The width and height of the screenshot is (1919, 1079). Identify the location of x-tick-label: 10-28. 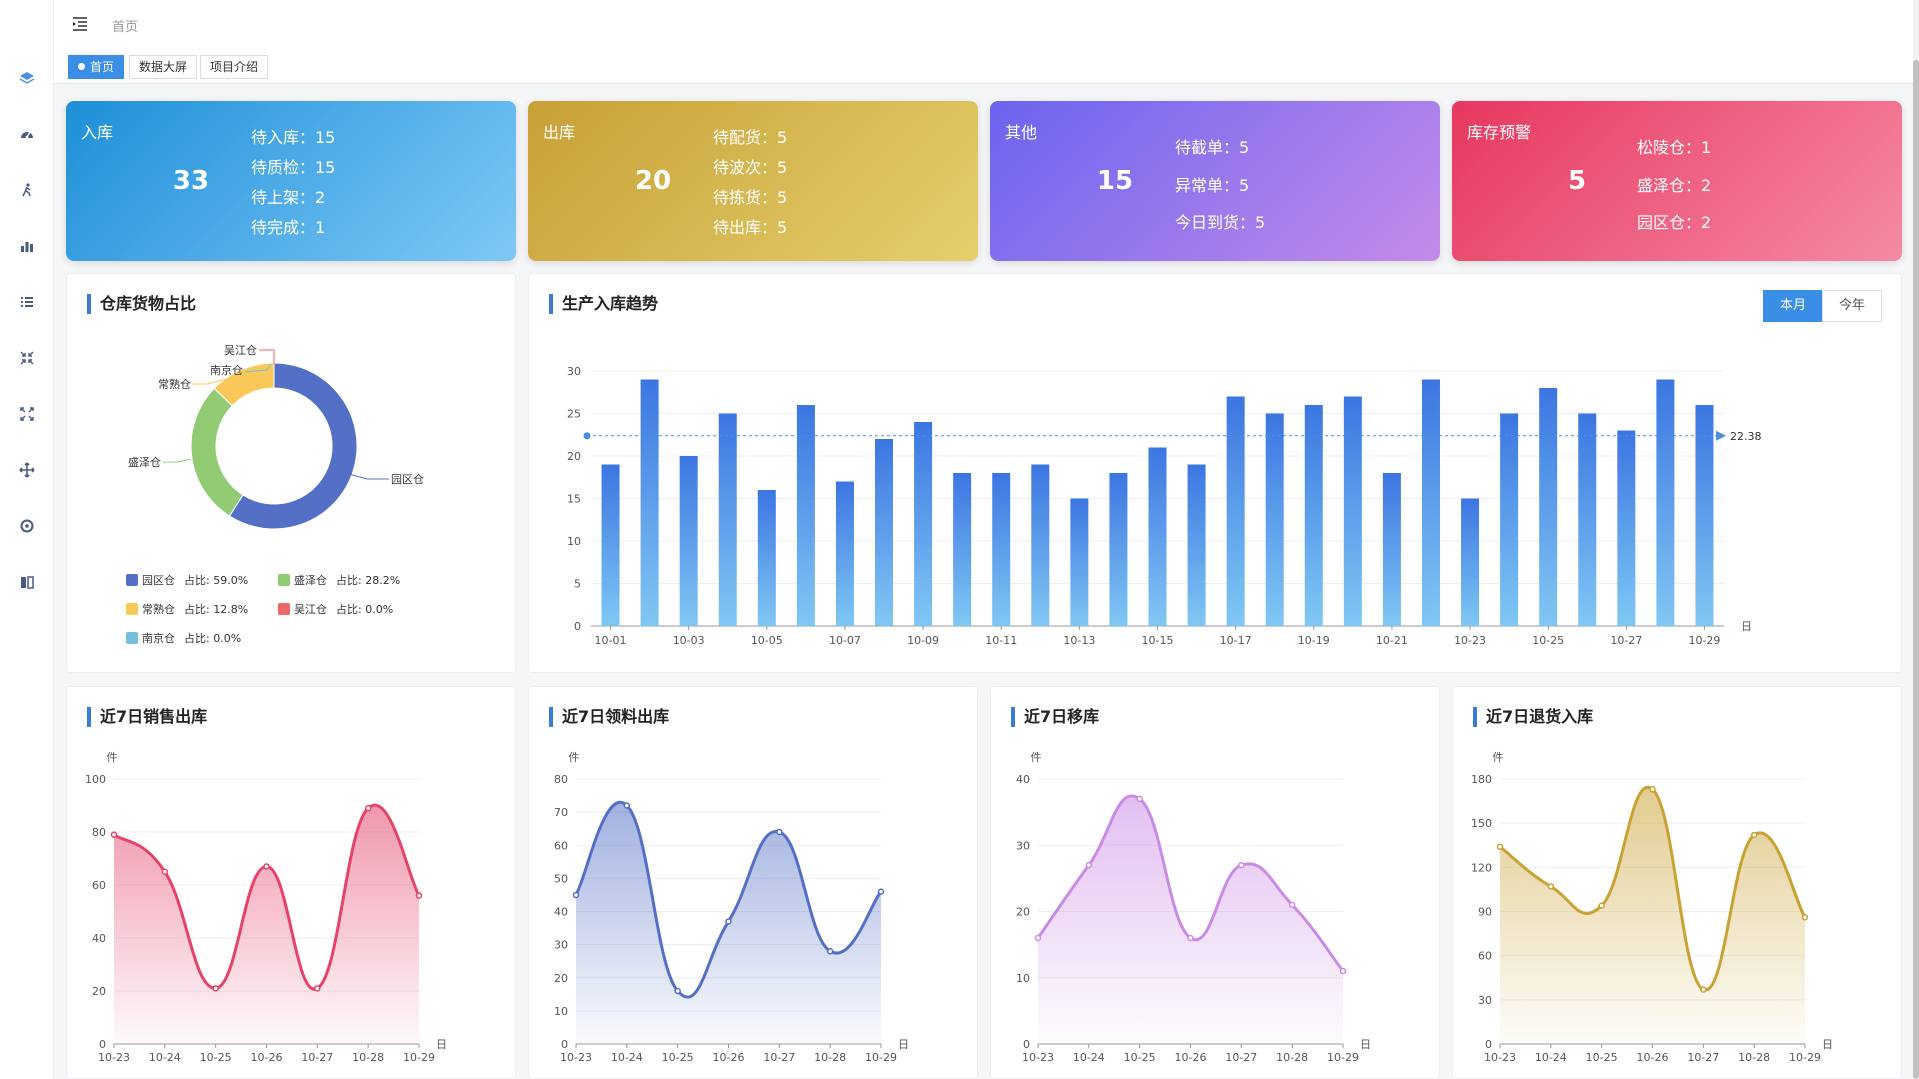
(1292, 1057).